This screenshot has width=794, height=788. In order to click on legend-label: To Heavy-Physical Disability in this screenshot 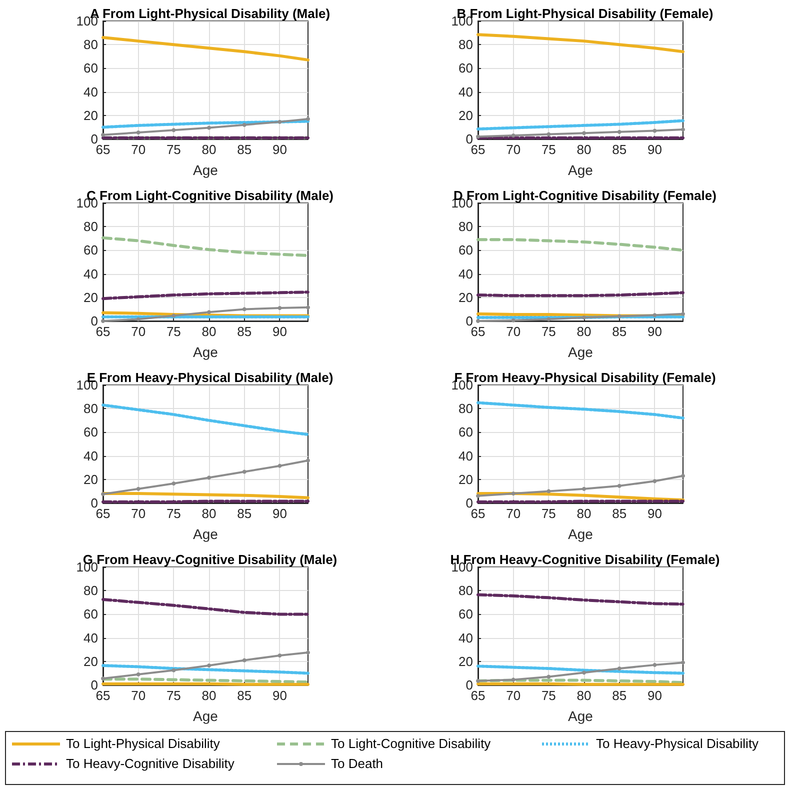, I will do `click(677, 743)`.